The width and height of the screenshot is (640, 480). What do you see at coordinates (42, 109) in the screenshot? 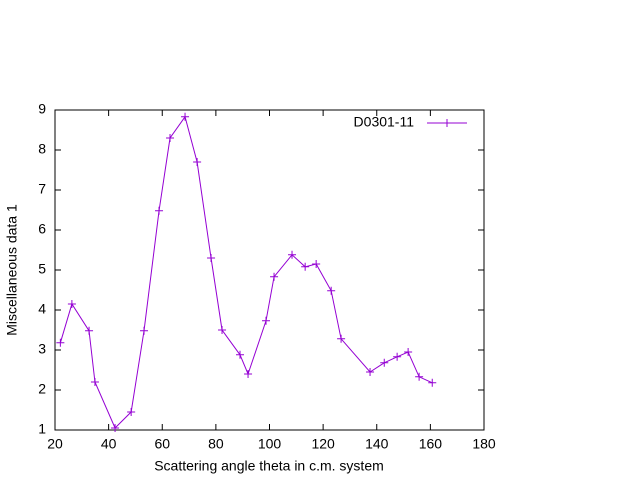
I see `y-tick-label: 9` at bounding box center [42, 109].